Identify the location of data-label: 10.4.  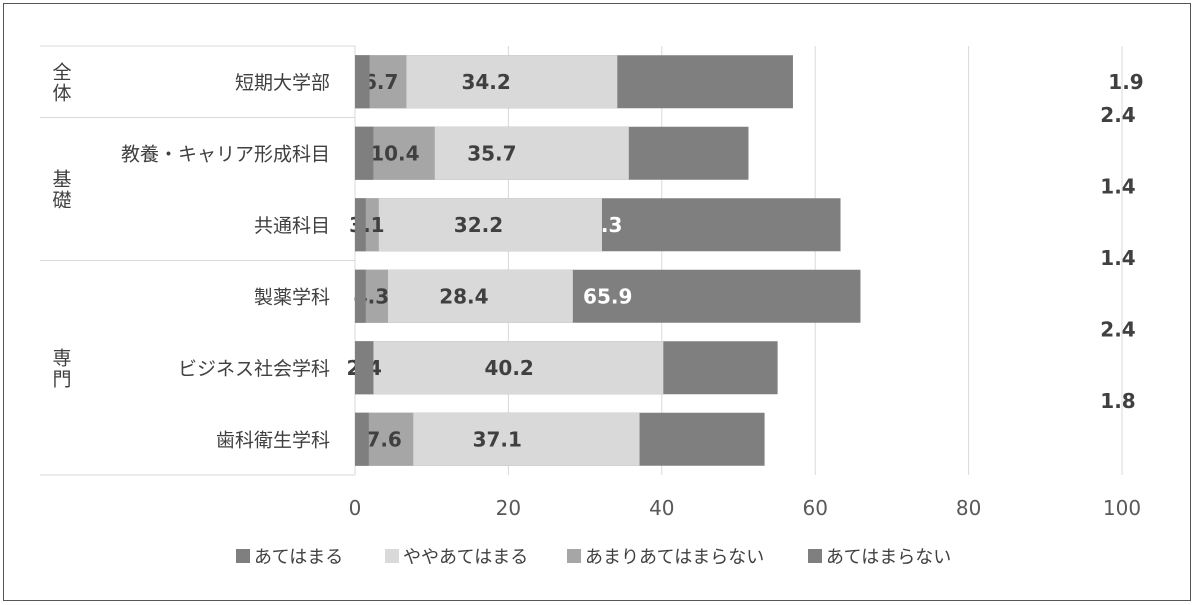
(394, 153).